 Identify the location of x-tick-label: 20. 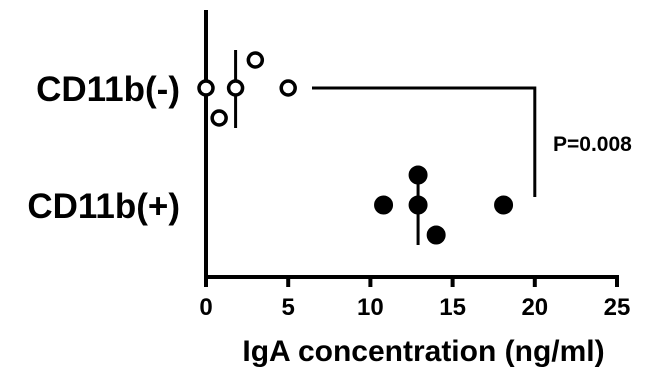
(534, 307).